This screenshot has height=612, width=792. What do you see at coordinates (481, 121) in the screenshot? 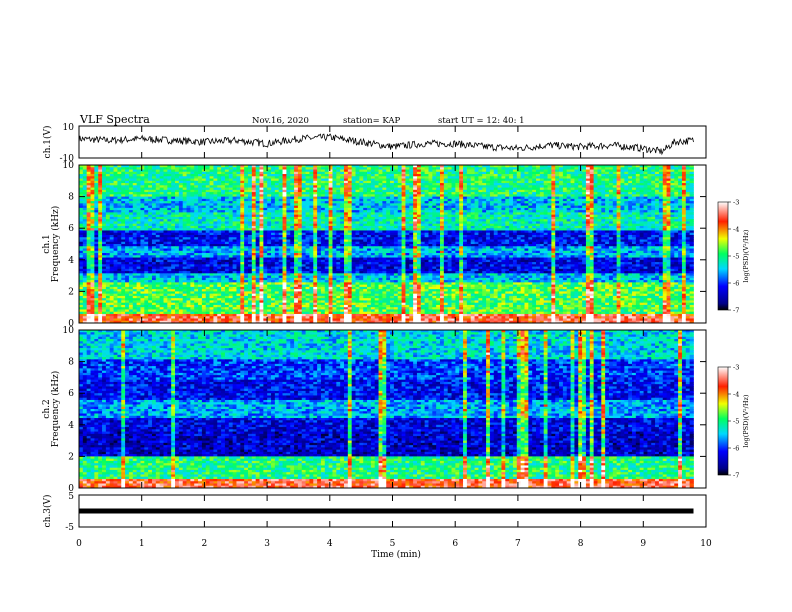
I see `start-time-label: start UT = 12: 40: 1` at bounding box center [481, 121].